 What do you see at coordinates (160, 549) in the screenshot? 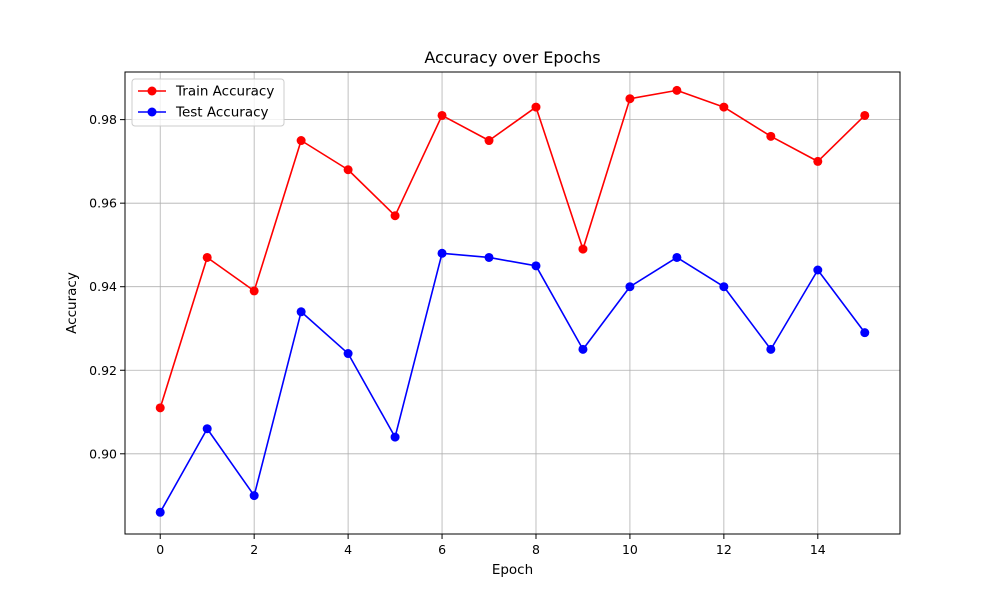
I see `x-tick-label: 0` at bounding box center [160, 549].